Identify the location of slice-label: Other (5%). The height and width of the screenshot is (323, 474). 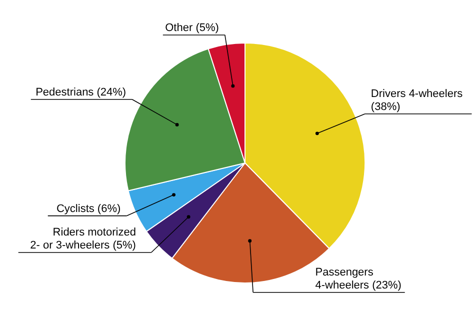
(192, 28).